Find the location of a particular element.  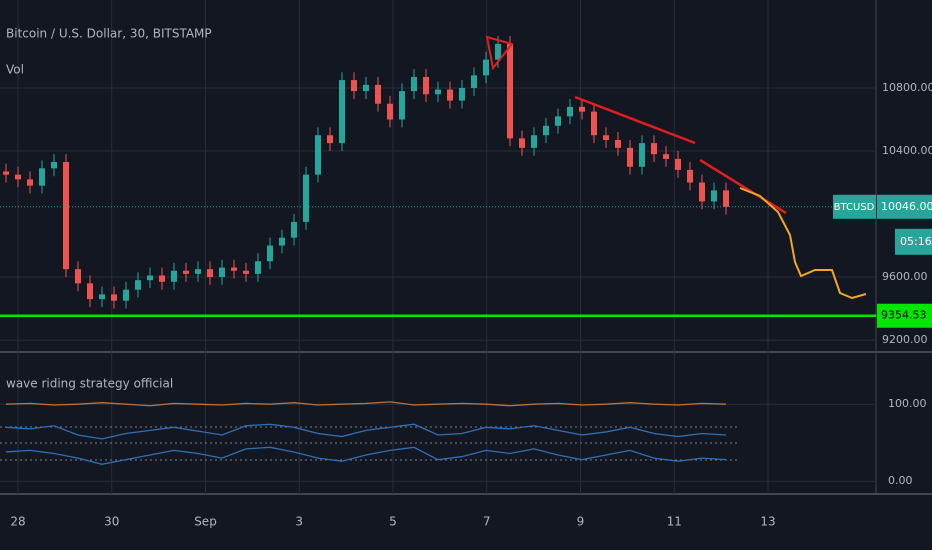

level-box is located at coordinates (904, 315).